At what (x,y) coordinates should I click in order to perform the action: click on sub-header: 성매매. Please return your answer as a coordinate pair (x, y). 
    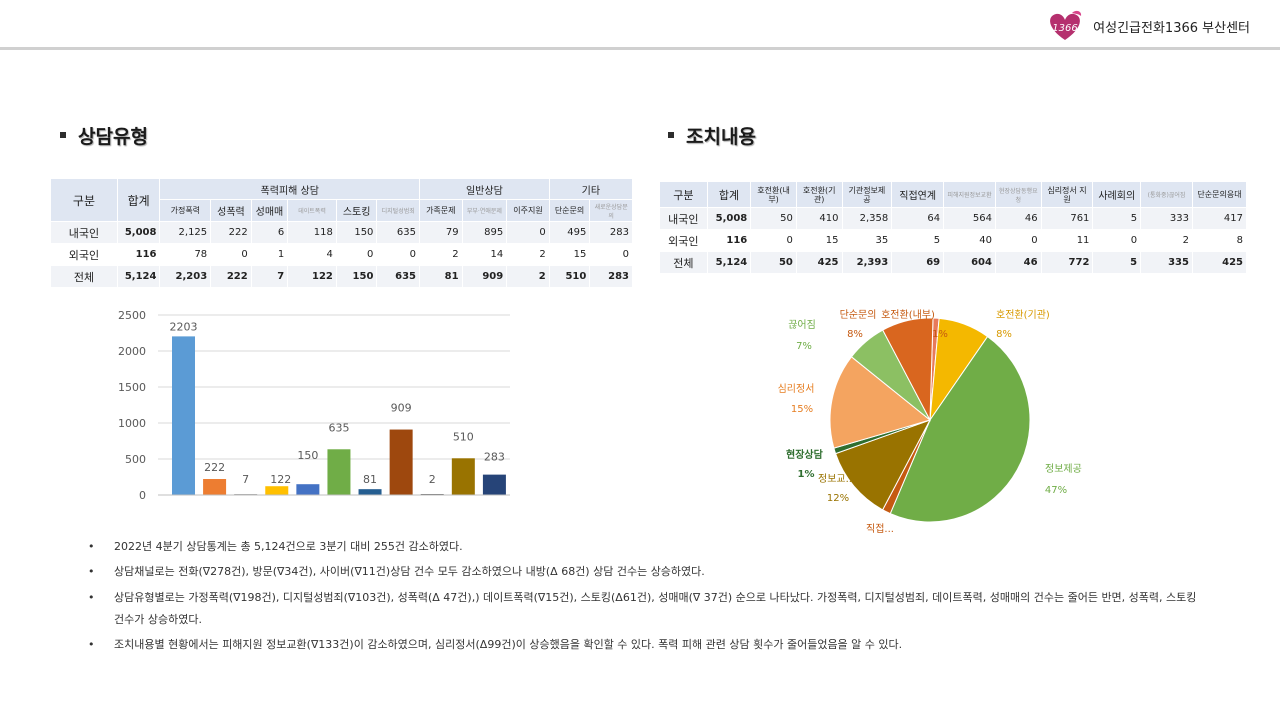
    Looking at the image, I should click on (269, 210).